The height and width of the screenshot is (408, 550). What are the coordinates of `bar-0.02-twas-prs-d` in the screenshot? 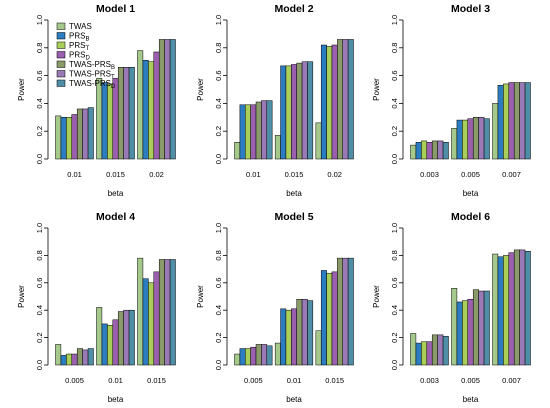 It's located at (172, 99).